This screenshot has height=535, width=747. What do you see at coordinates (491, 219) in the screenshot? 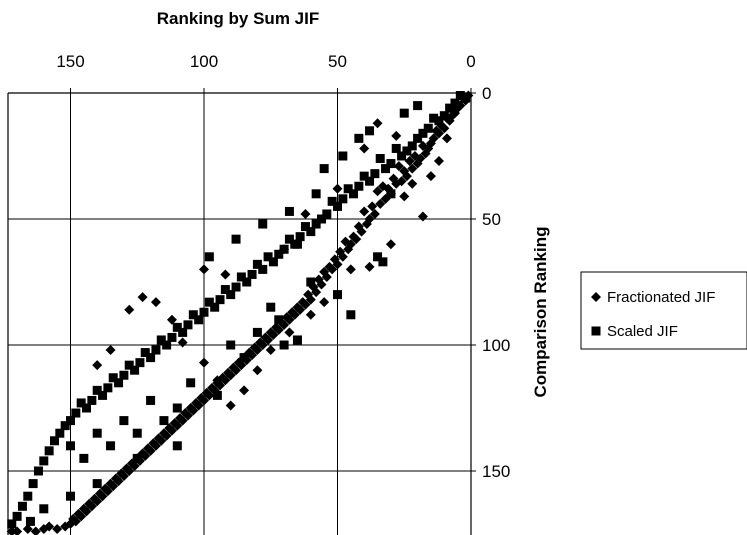
I see `y-tick-label: 50` at bounding box center [491, 219].